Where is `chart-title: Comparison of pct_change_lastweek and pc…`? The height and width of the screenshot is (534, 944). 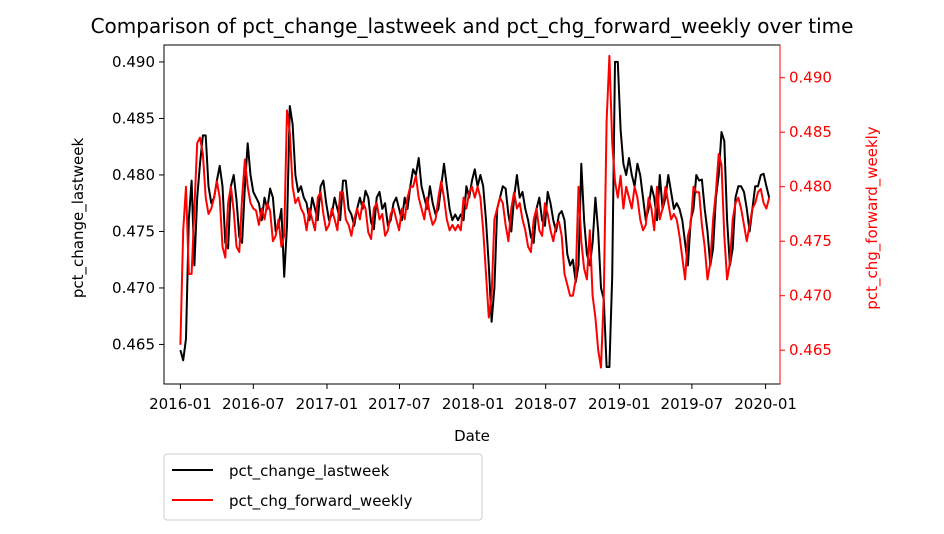
chart-title: Comparison of pct_change_lastweek and pc… is located at coordinates (472, 26).